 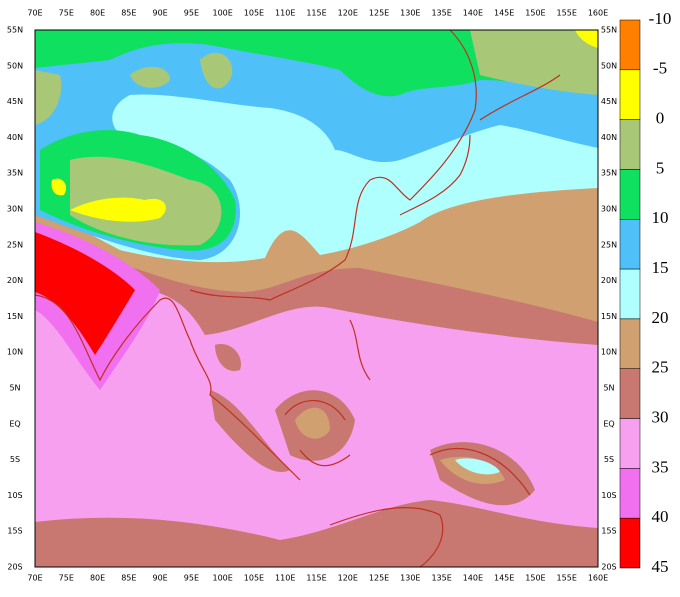 What do you see at coordinates (660, 367) in the screenshot?
I see `legend-level: 25` at bounding box center [660, 367].